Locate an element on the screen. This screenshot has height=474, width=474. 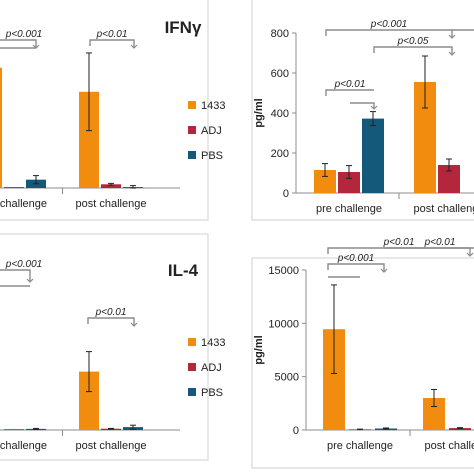
il4_right-y-tick-label: 5000 is located at coordinates (287, 378).